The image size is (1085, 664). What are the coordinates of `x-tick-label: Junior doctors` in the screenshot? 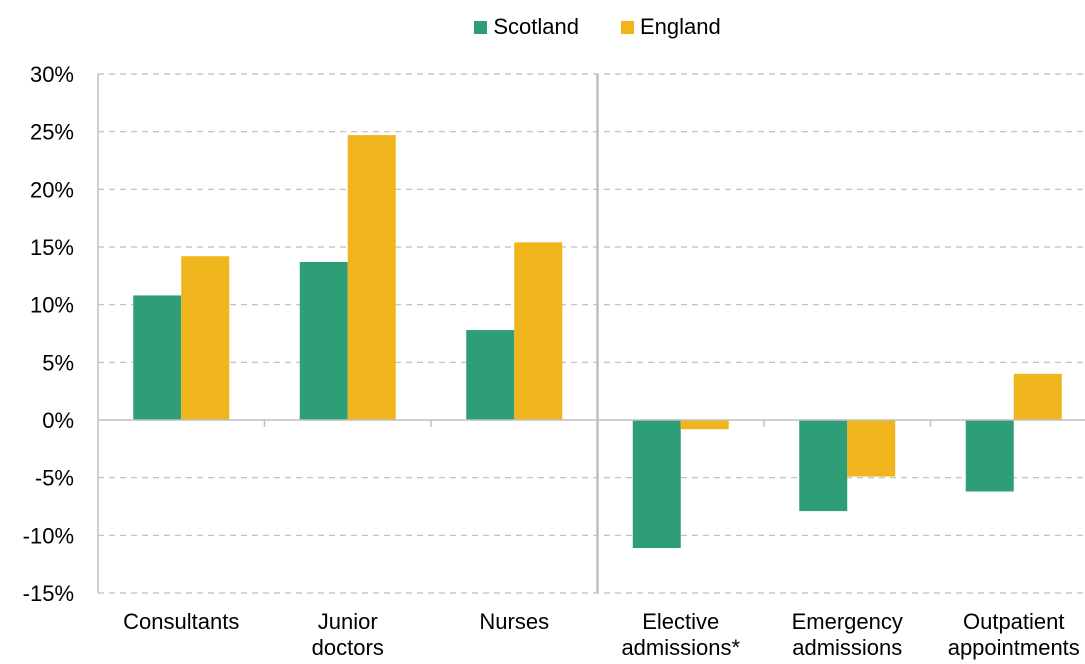 It's located at (348, 634).